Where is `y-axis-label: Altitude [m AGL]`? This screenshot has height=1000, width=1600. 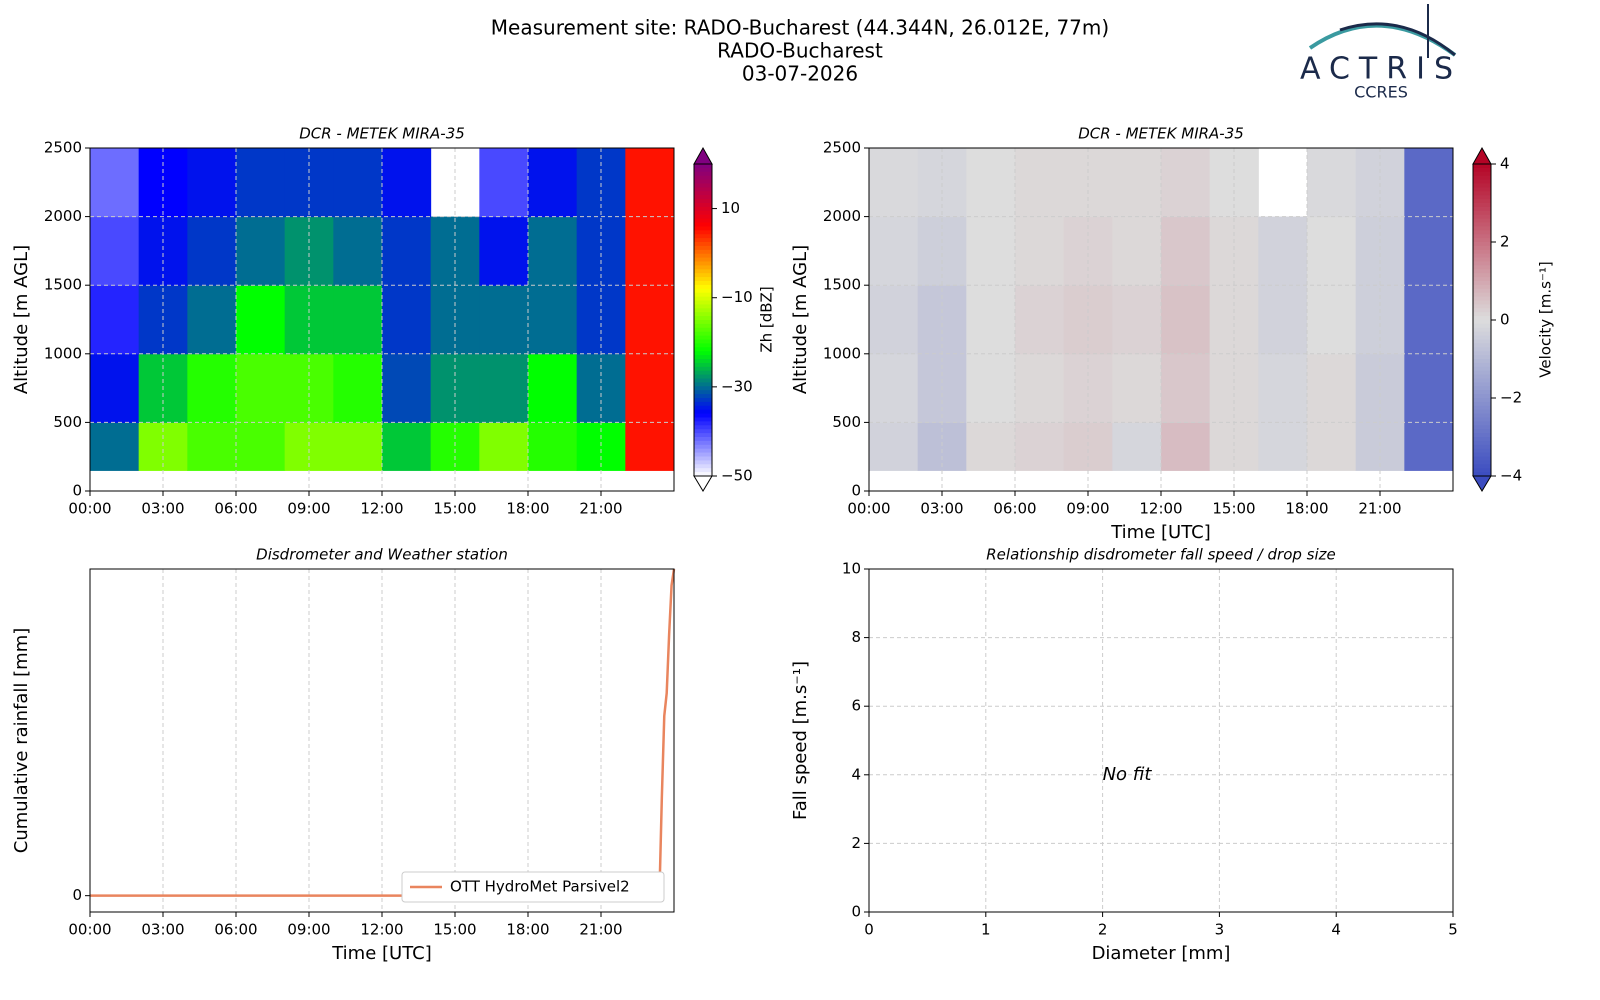
y-axis-label: Altitude [m AGL] is located at coordinates (800, 319).